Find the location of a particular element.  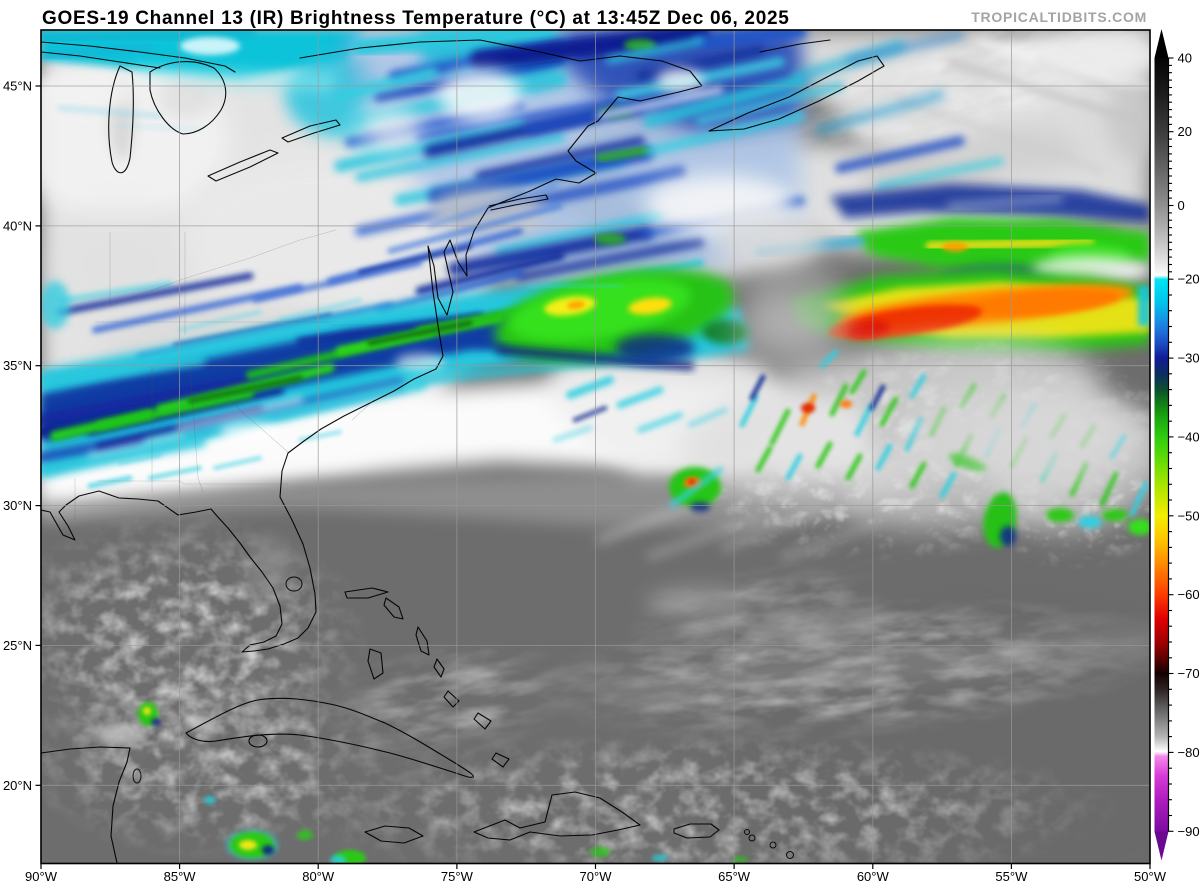

svg-text: 65°W is located at coordinates (734, 876).